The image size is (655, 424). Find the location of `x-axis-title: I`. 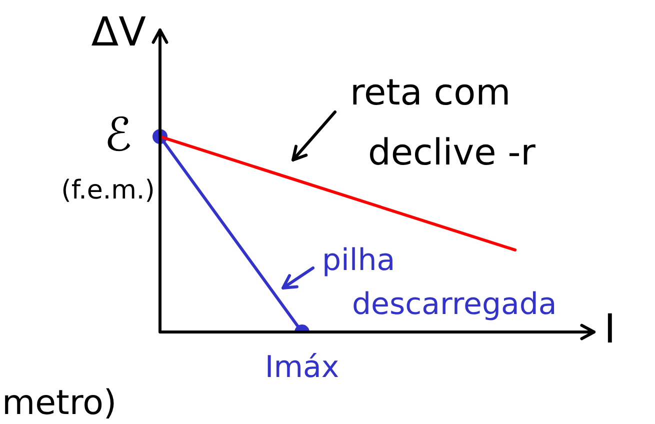

x-axis-title: I is located at coordinates (610, 329).